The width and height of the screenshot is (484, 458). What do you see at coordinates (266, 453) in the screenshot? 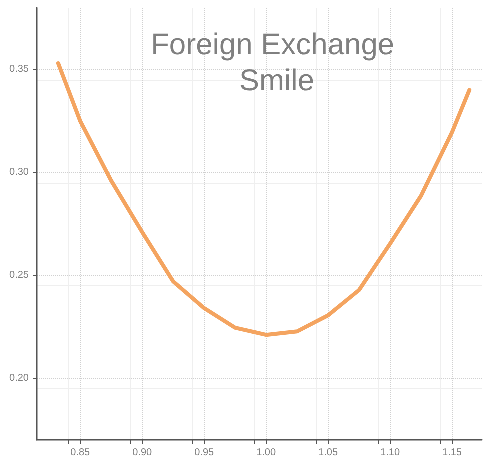
I see `x-tick-label: 1.00` at bounding box center [266, 453].